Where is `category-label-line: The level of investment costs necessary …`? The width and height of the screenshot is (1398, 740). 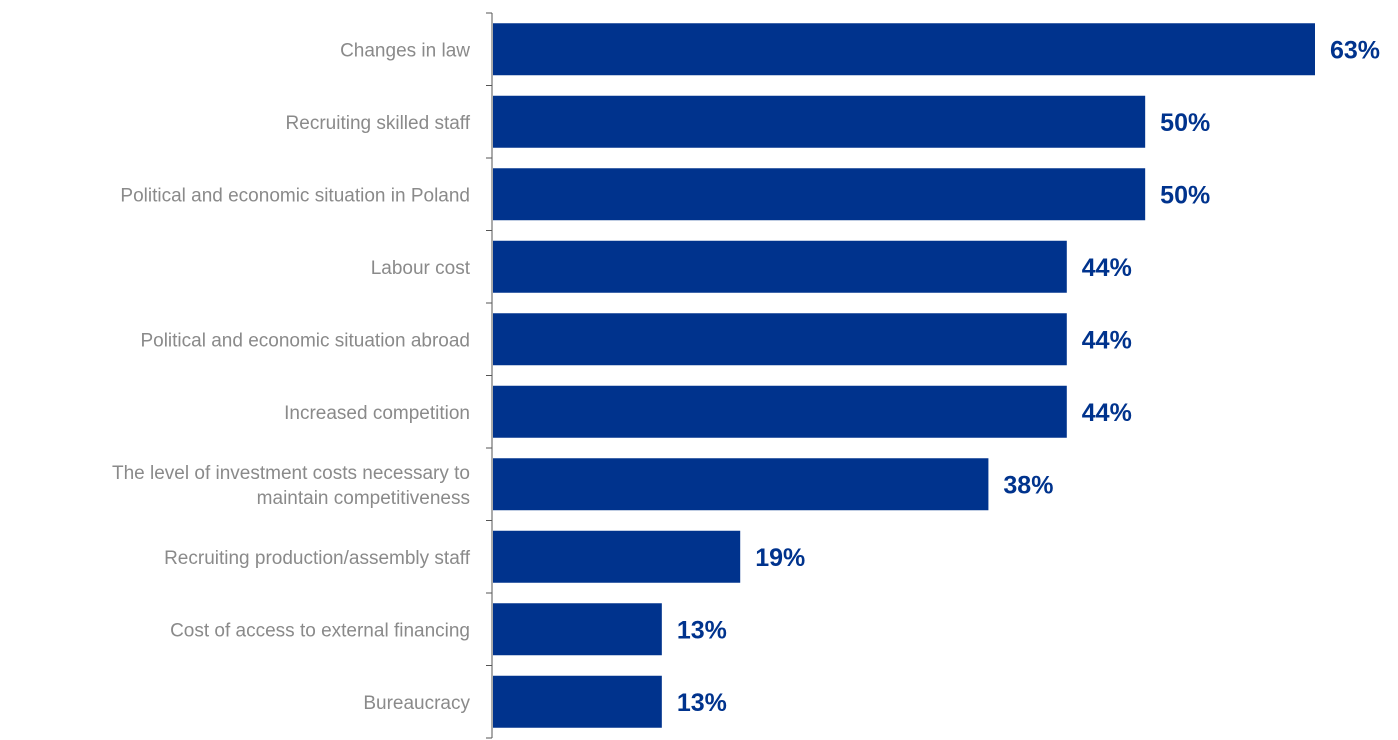 category-label-line: The level of investment costs necessary … is located at coordinates (291, 473).